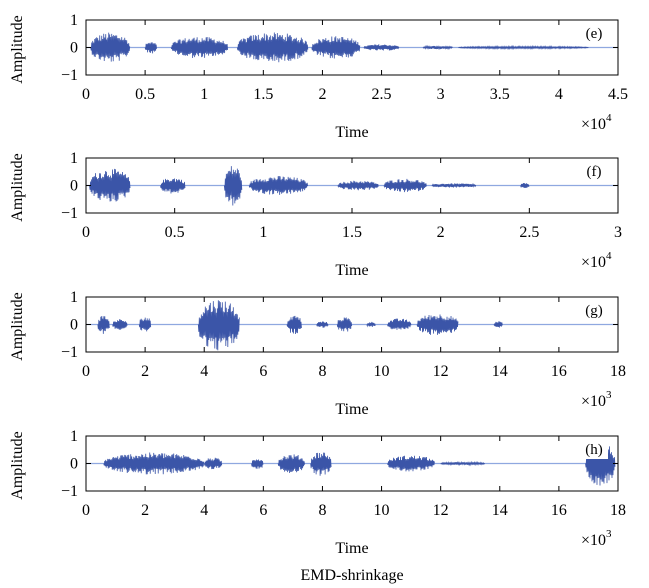 The image size is (649, 588). I want to click on xtick-label: 4.5, so click(618, 94).